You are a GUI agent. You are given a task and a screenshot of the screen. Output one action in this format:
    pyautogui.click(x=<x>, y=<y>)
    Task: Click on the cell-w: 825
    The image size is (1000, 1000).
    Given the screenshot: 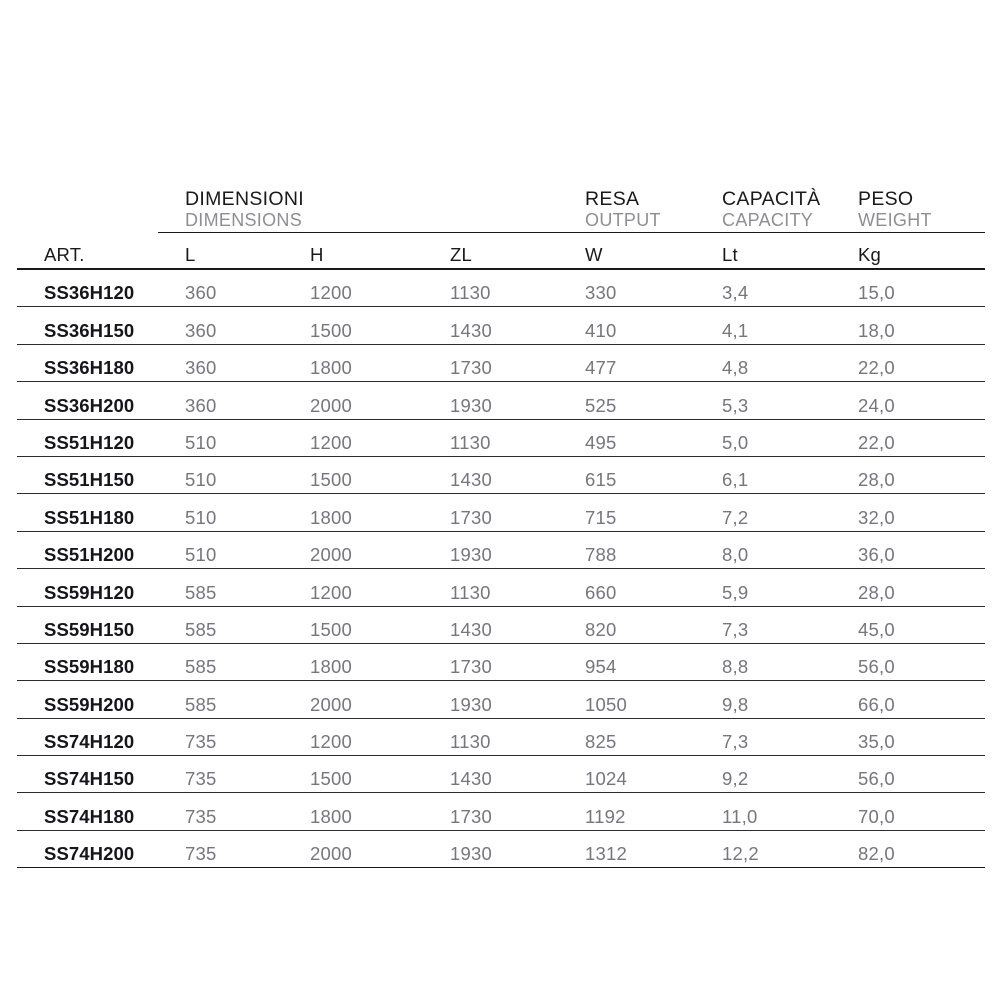 What is the action you would take?
    pyautogui.click(x=627, y=737)
    